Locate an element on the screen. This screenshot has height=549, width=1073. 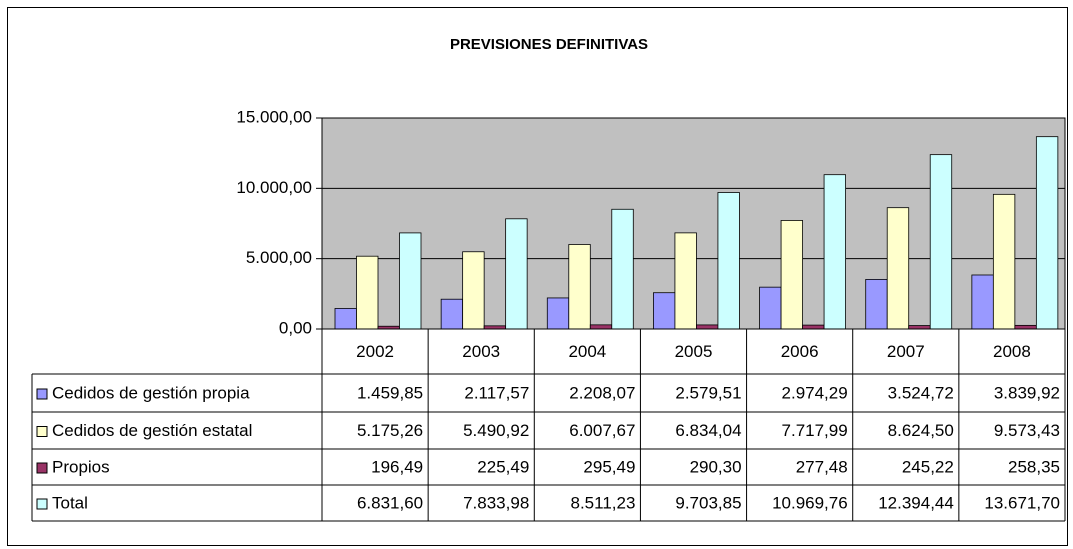
x-tick-label: 2005 is located at coordinates (694, 351).